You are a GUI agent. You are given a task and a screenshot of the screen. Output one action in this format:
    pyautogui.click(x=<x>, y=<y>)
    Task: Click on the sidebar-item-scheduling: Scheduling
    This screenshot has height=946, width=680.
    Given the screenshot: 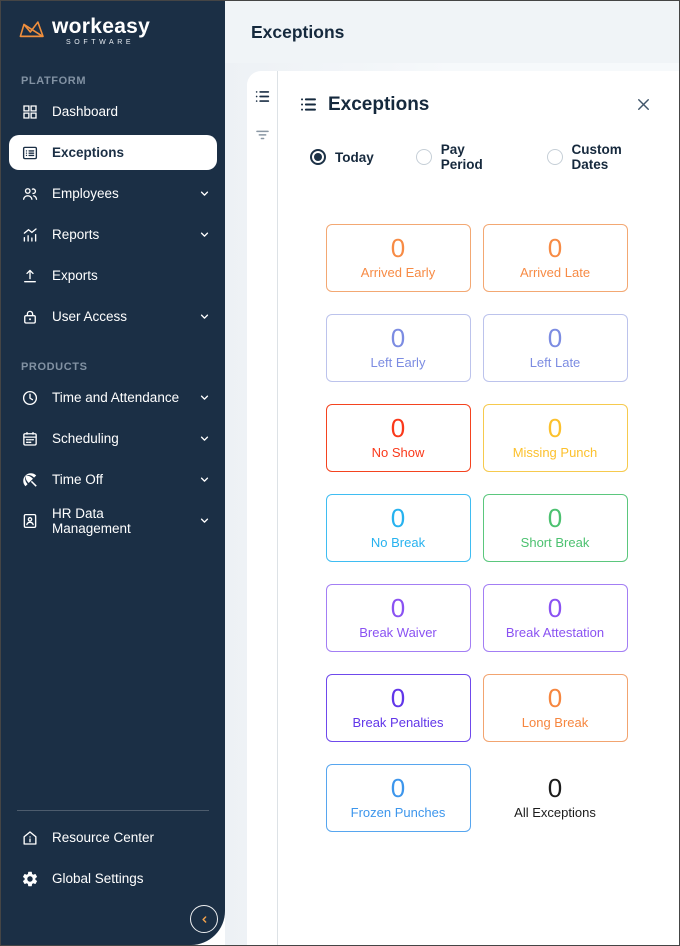 What is the action you would take?
    pyautogui.click(x=113, y=438)
    